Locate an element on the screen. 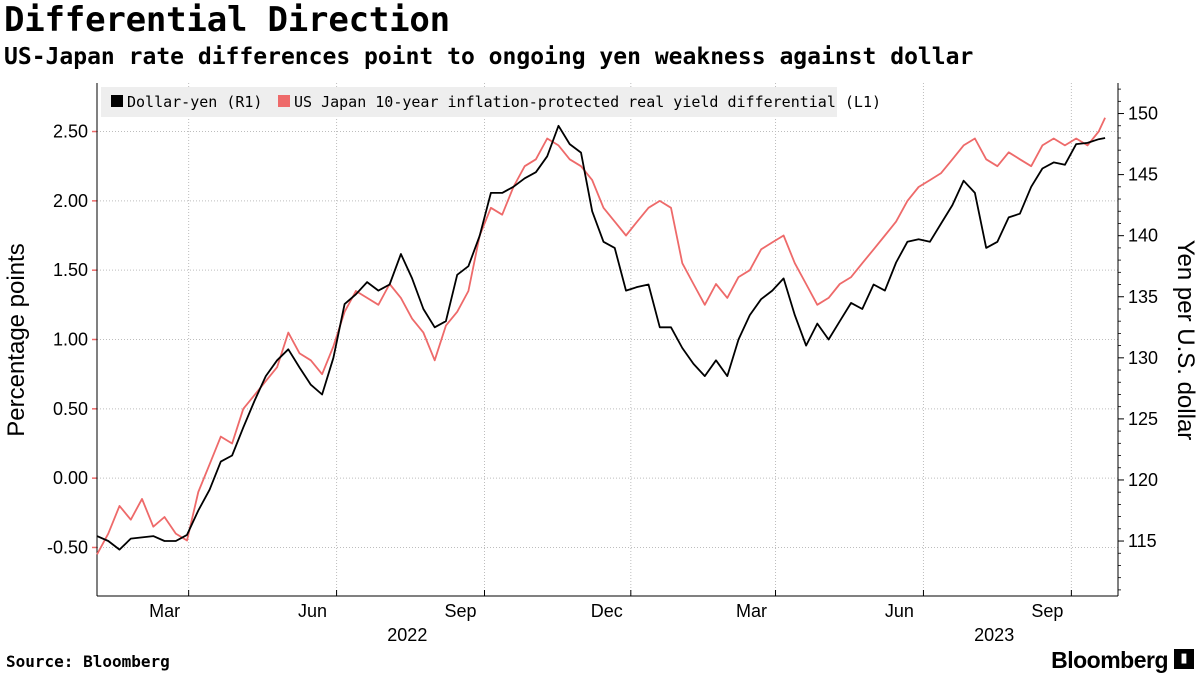  left-tick-label: -0.50 is located at coordinates (67, 547).